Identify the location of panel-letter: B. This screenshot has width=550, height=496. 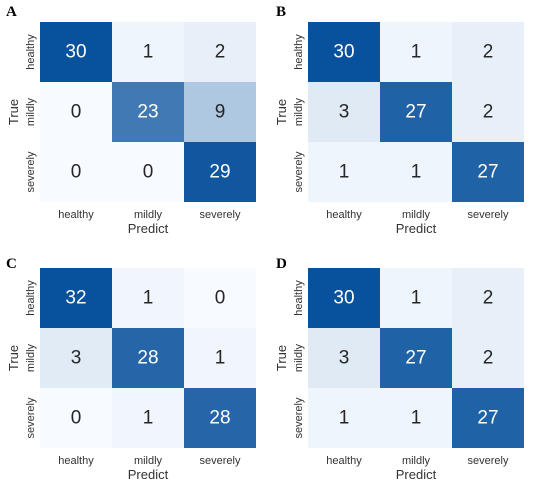
(281, 12).